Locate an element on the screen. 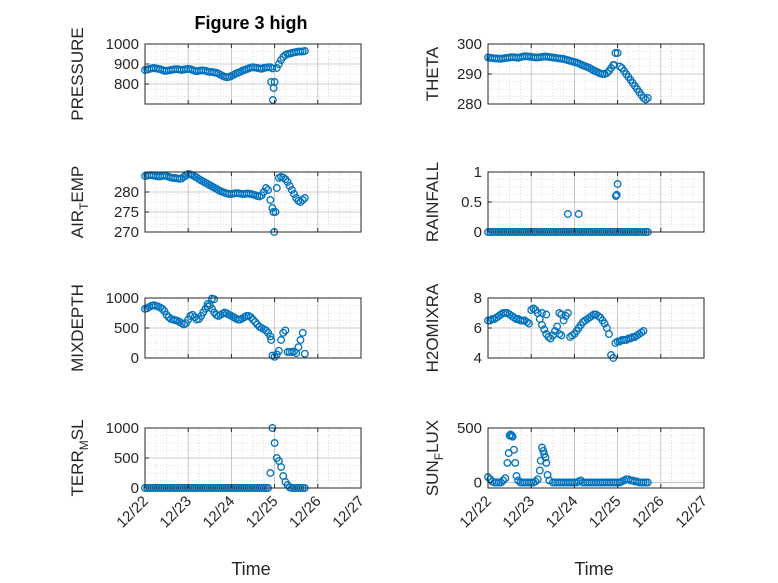 This screenshot has height=583, width=778. y-tick-label: 270 is located at coordinates (126, 232).